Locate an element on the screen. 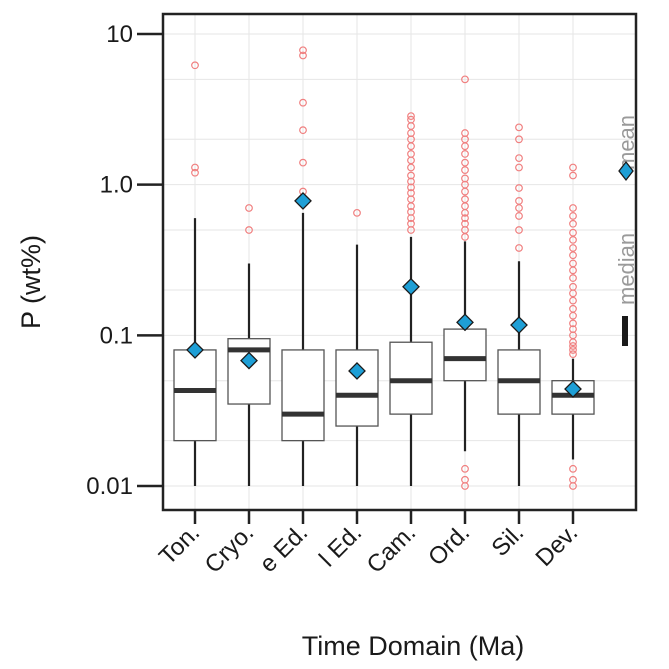 The height and width of the screenshot is (669, 669). x-tick-label: l Ed. is located at coordinates (340, 545).